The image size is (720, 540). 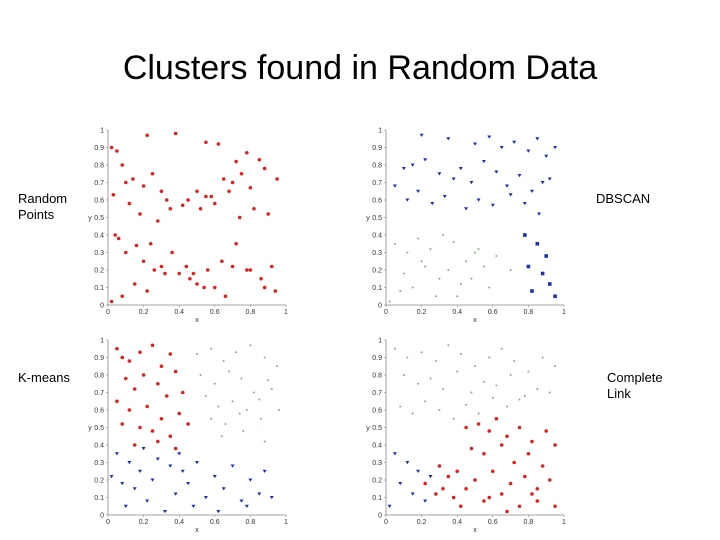 What do you see at coordinates (99, 498) in the screenshot?
I see `y-tick-label: 0.1` at bounding box center [99, 498].